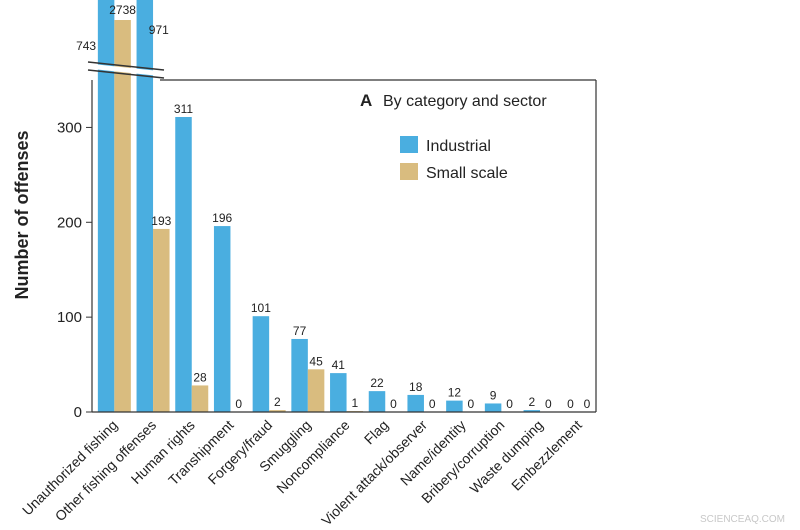 This screenshot has width=800, height=530. I want to click on legend-label: Small scale, so click(467, 173).